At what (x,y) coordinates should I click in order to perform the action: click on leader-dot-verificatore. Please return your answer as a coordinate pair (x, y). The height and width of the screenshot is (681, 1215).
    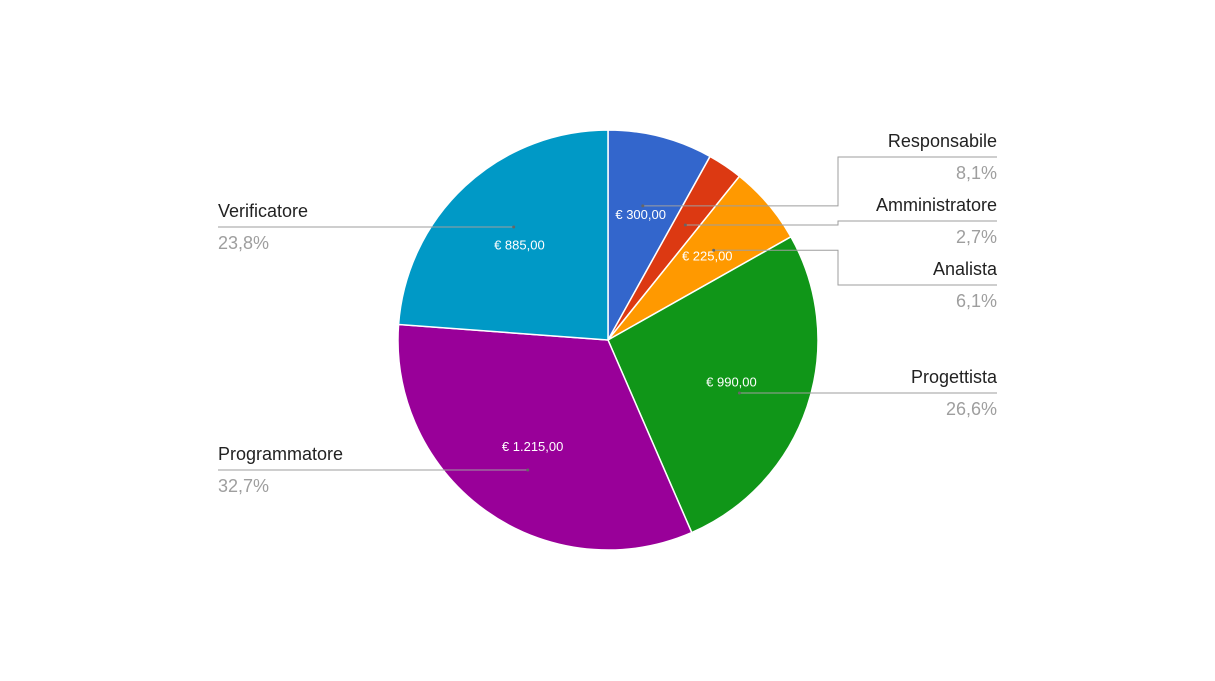
    Looking at the image, I should click on (514, 227).